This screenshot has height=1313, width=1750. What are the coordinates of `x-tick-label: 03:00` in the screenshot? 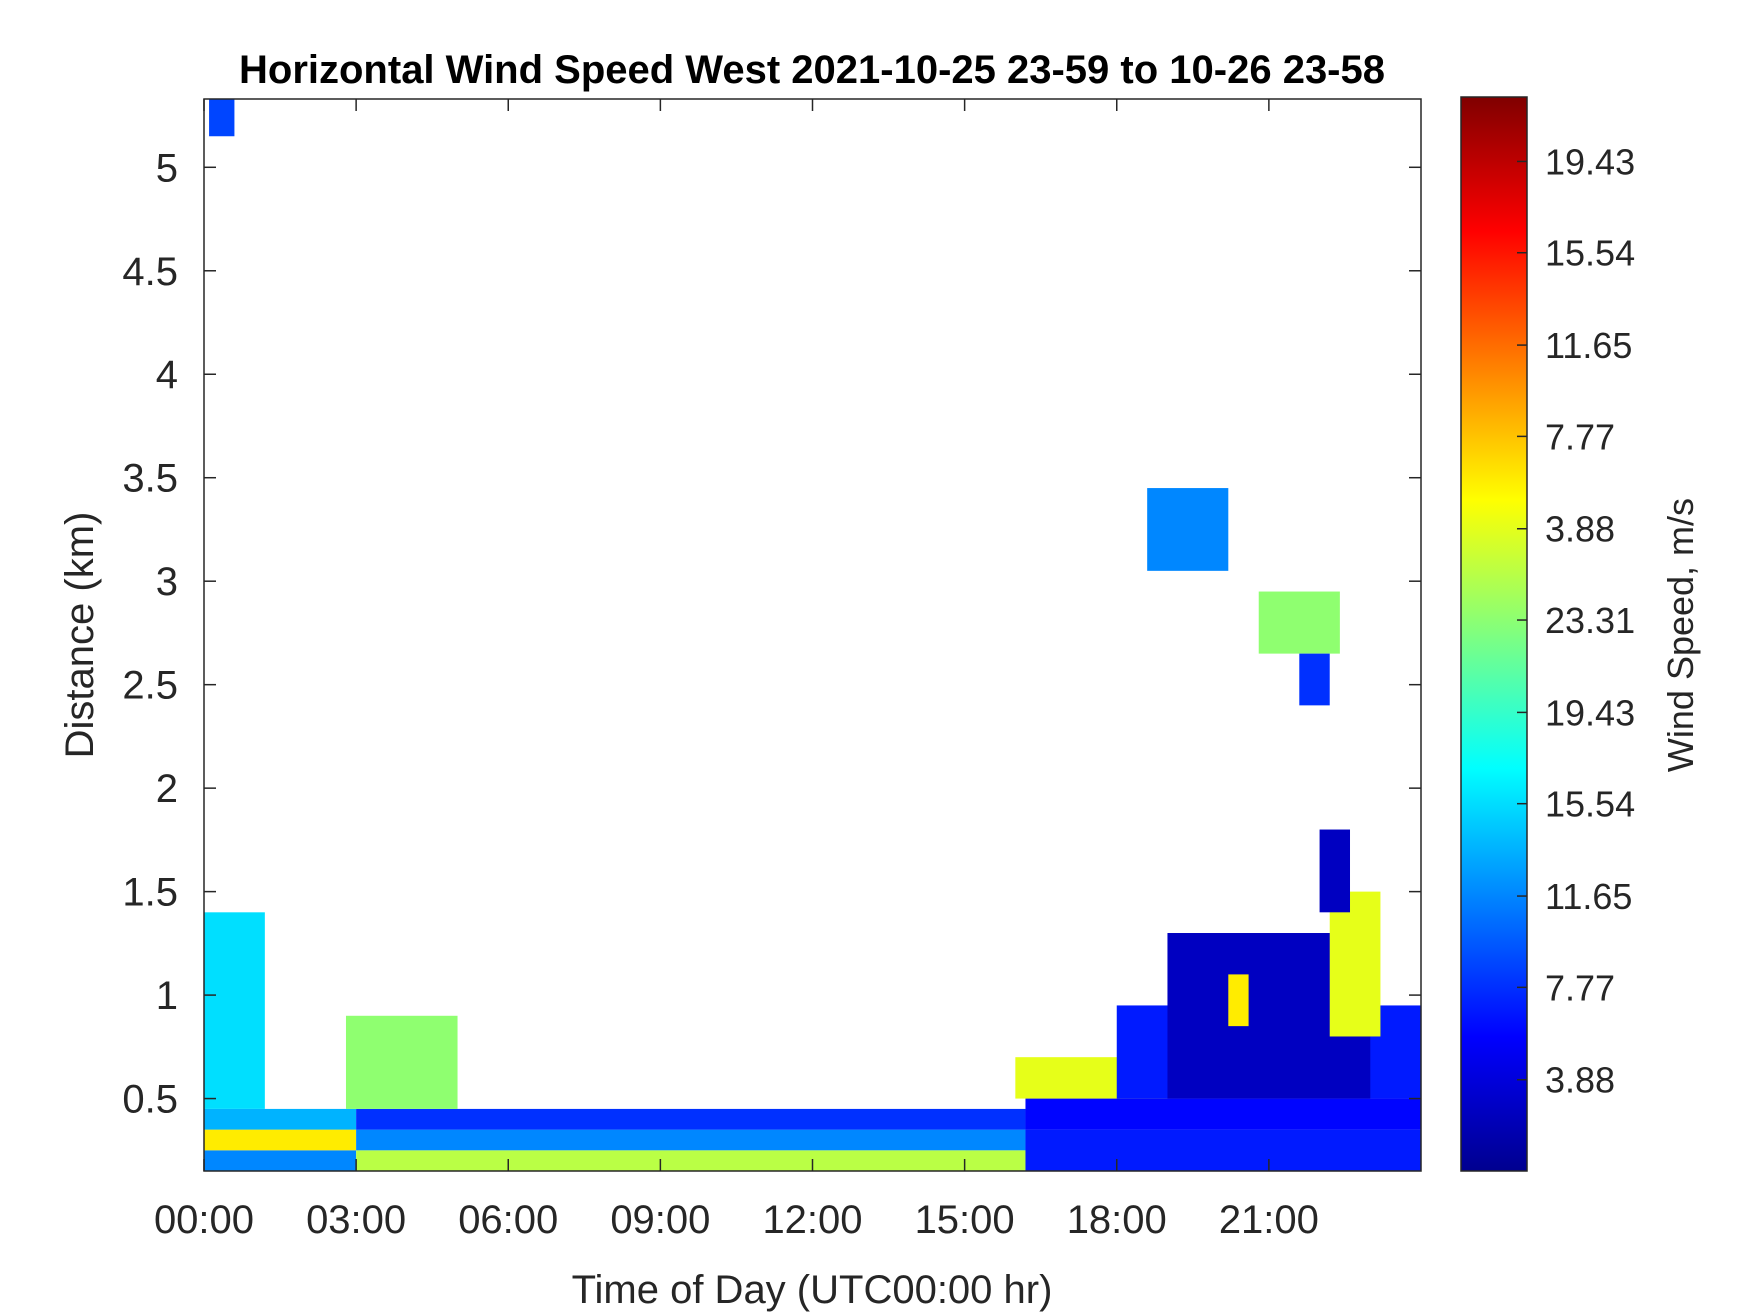 It's located at (356, 1220).